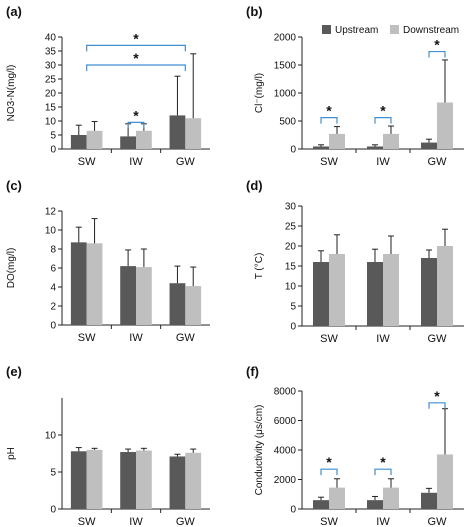 The height and width of the screenshot is (527, 474). I want to click on y-tick-label: 6, so click(53, 269).